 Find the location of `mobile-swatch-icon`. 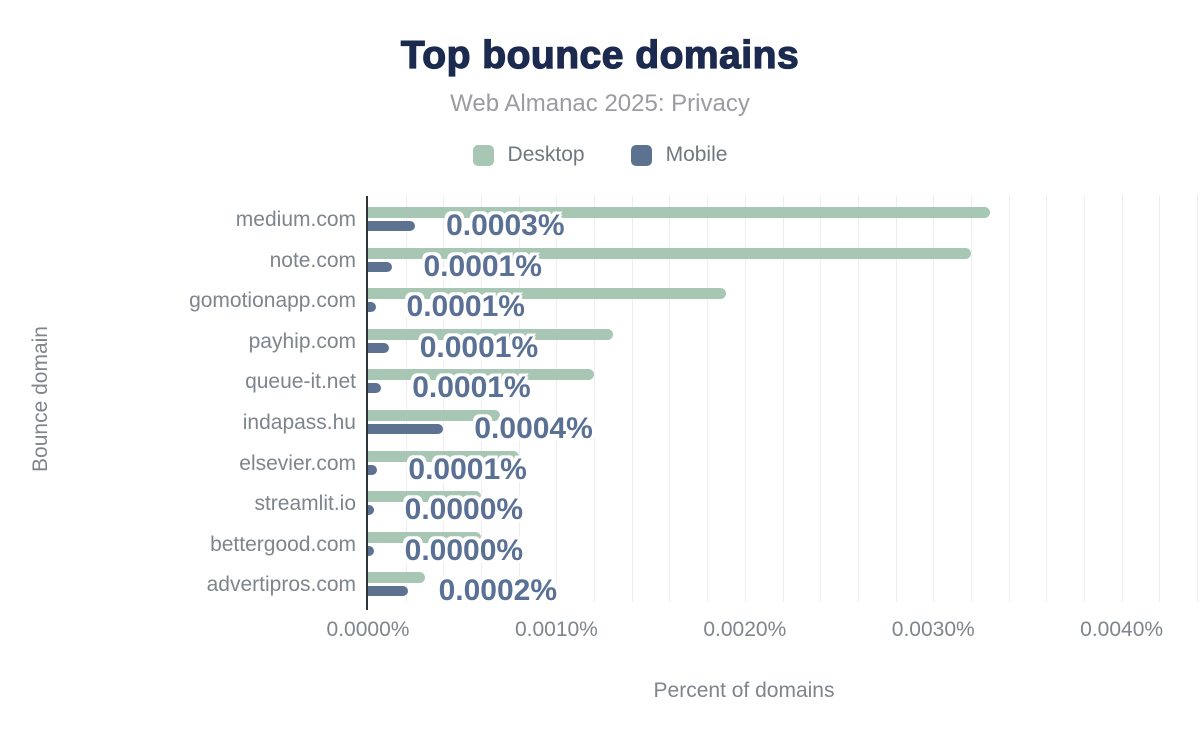

mobile-swatch-icon is located at coordinates (641, 155).